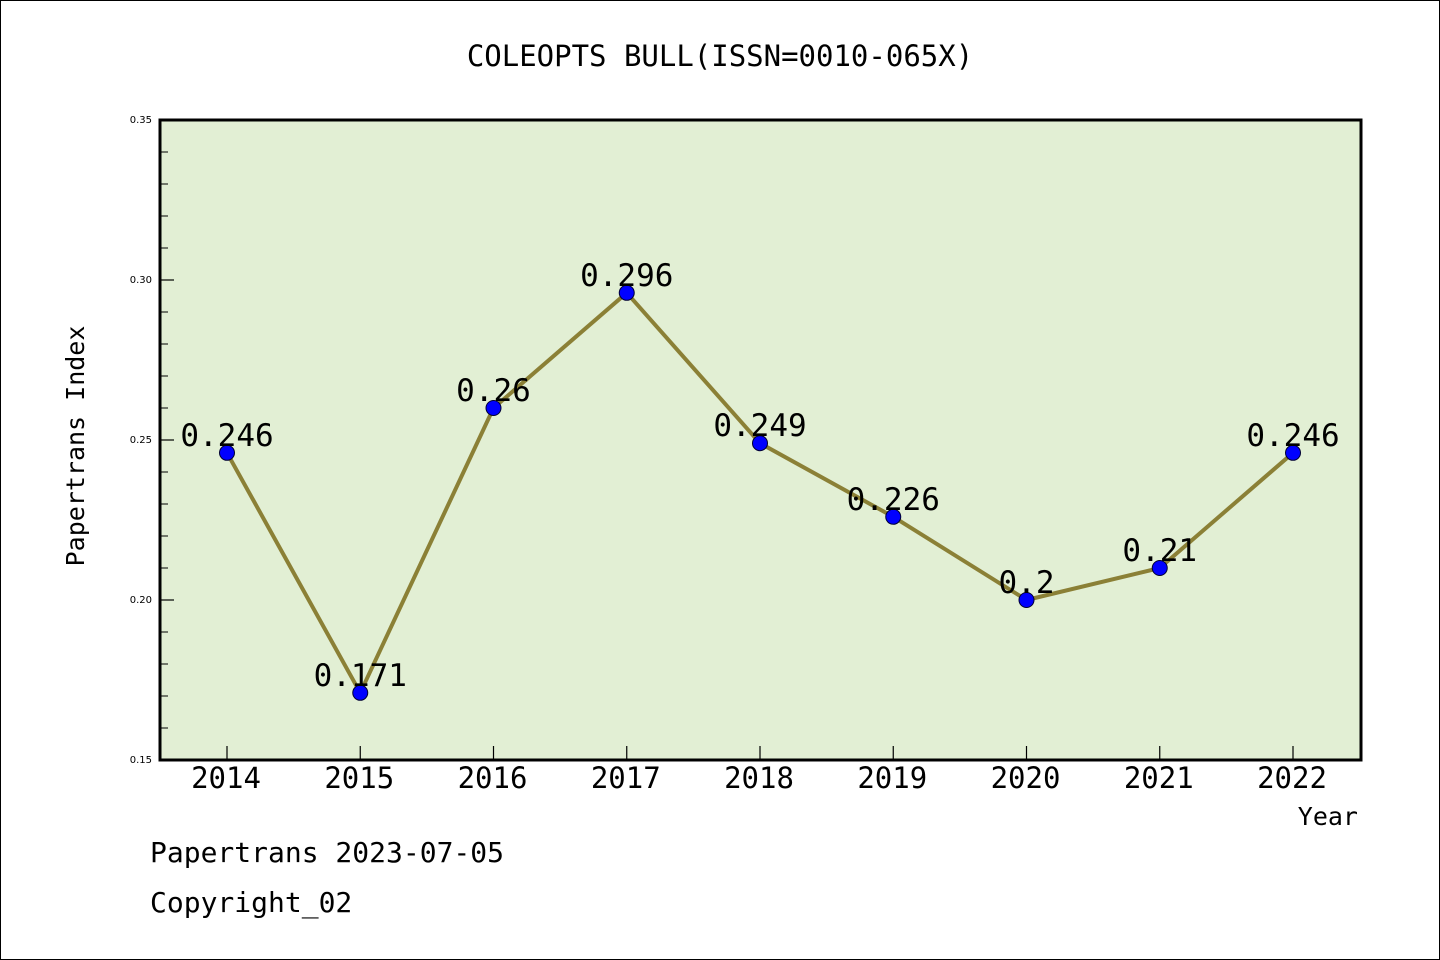 The image size is (1440, 960). What do you see at coordinates (893, 500) in the screenshot?
I see `data-label: 0.226` at bounding box center [893, 500].